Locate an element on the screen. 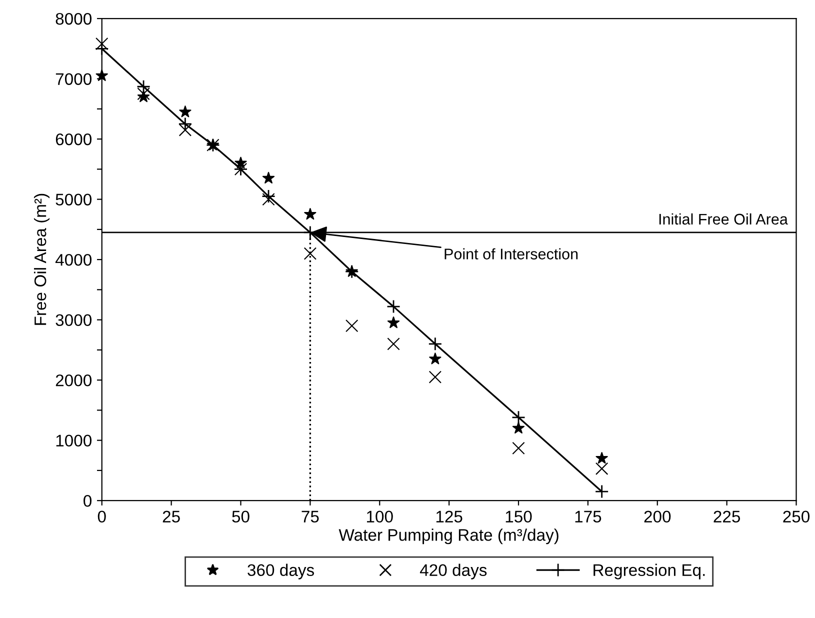  y-tick-label: 1000 is located at coordinates (74, 440).